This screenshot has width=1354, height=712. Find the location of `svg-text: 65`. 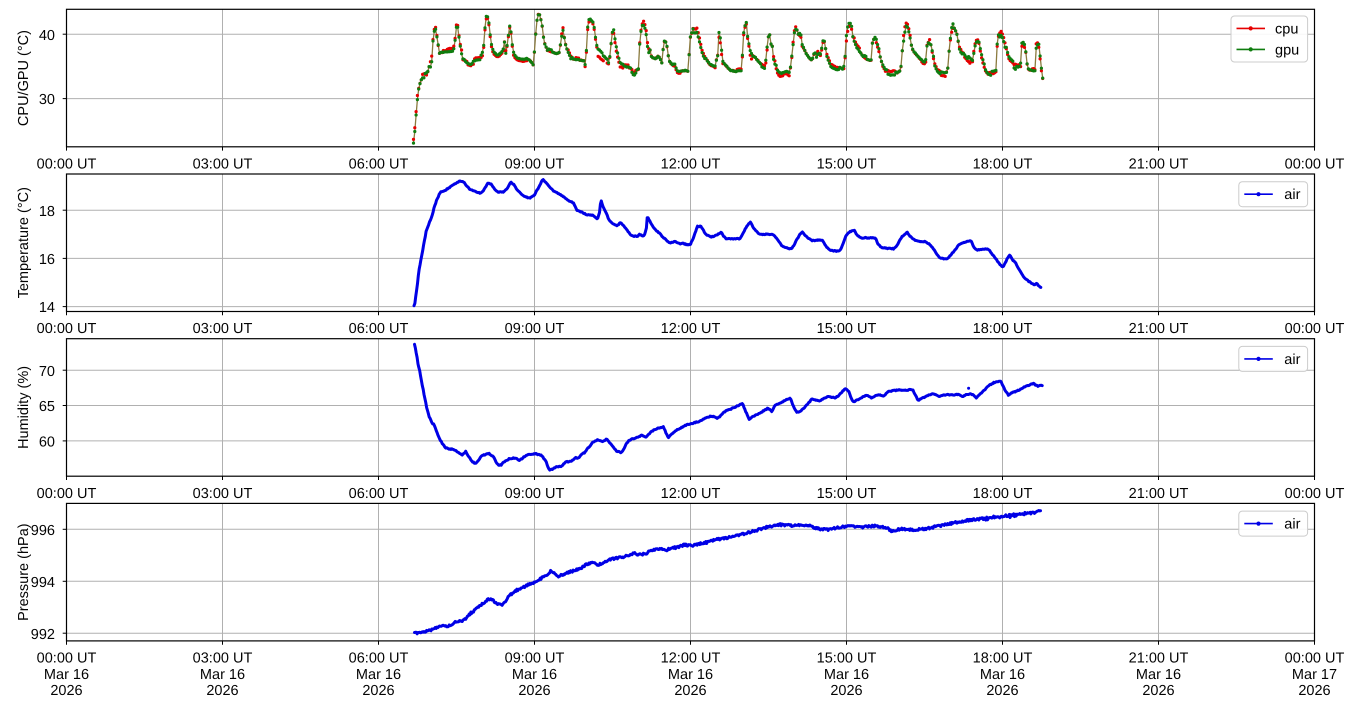

svg-text: 65 is located at coordinates (47, 407).